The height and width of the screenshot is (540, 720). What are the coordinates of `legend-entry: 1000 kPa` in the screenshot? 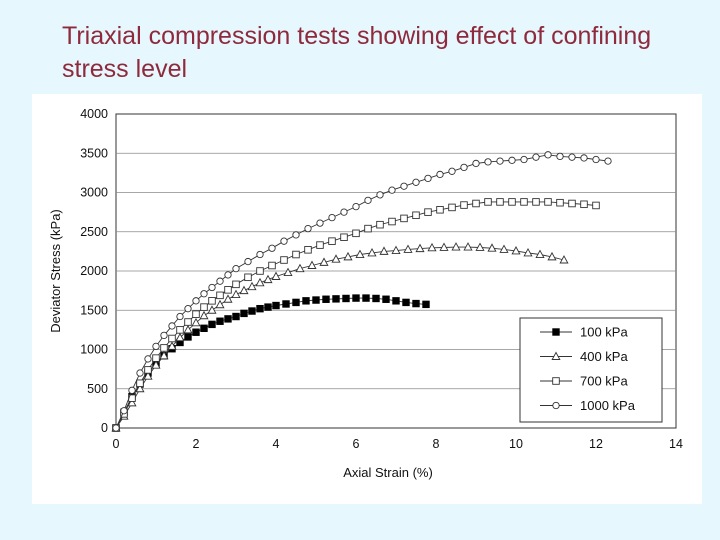 It's located at (588, 405).